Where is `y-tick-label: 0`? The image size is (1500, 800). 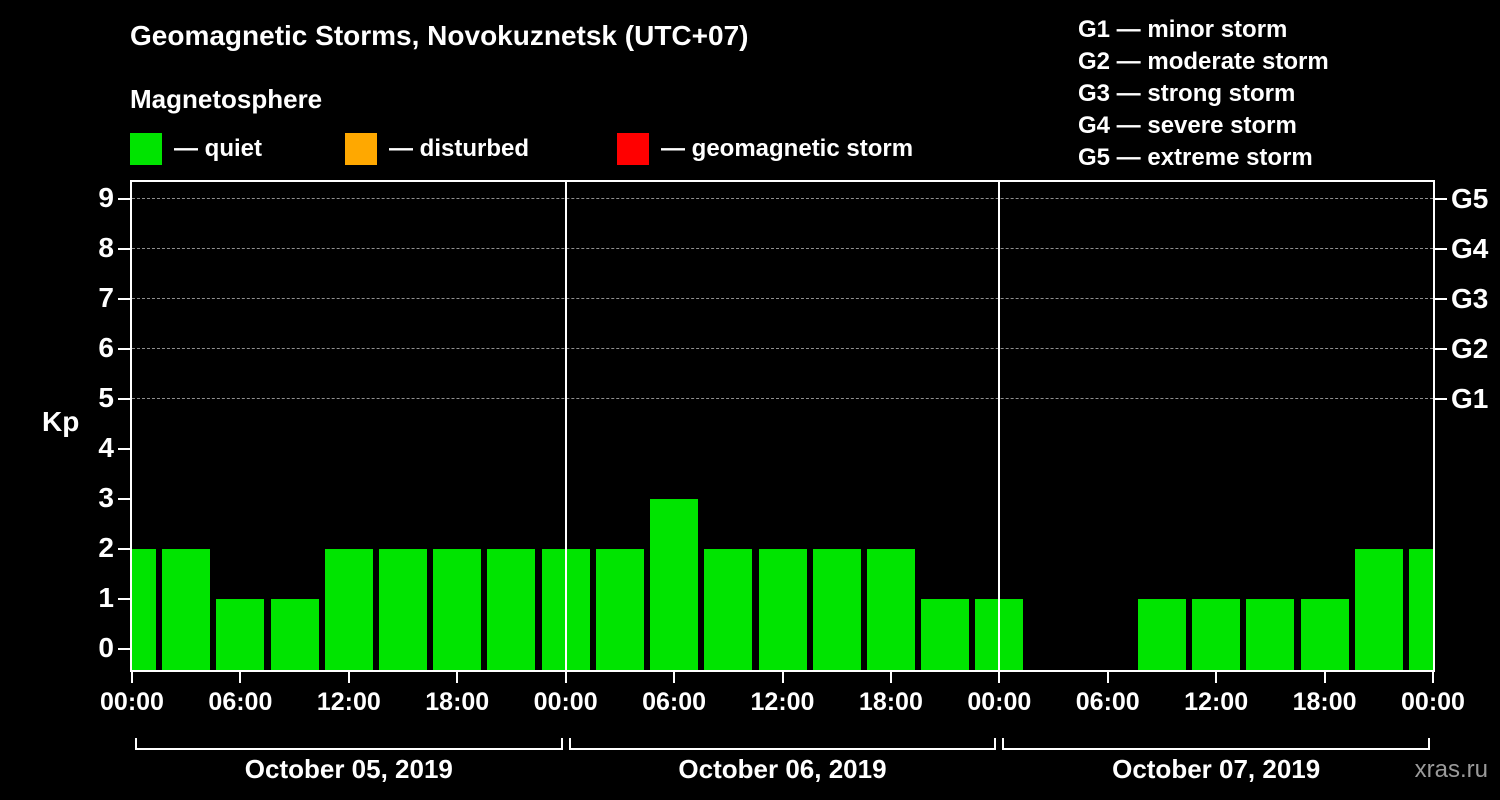 y-tick-label: 0 is located at coordinates (106, 648).